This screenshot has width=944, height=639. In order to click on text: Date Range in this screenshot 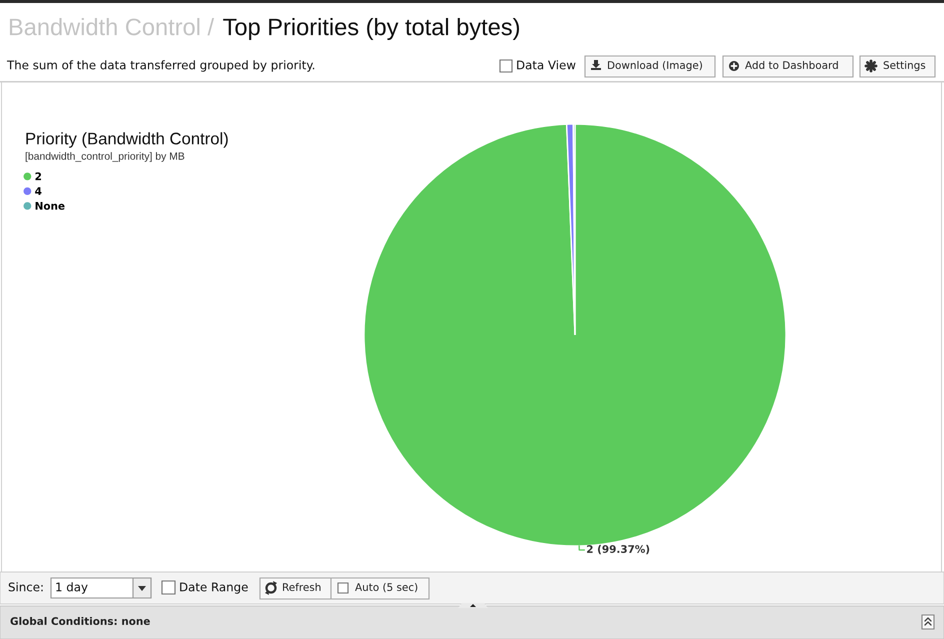, I will do `click(214, 588)`.